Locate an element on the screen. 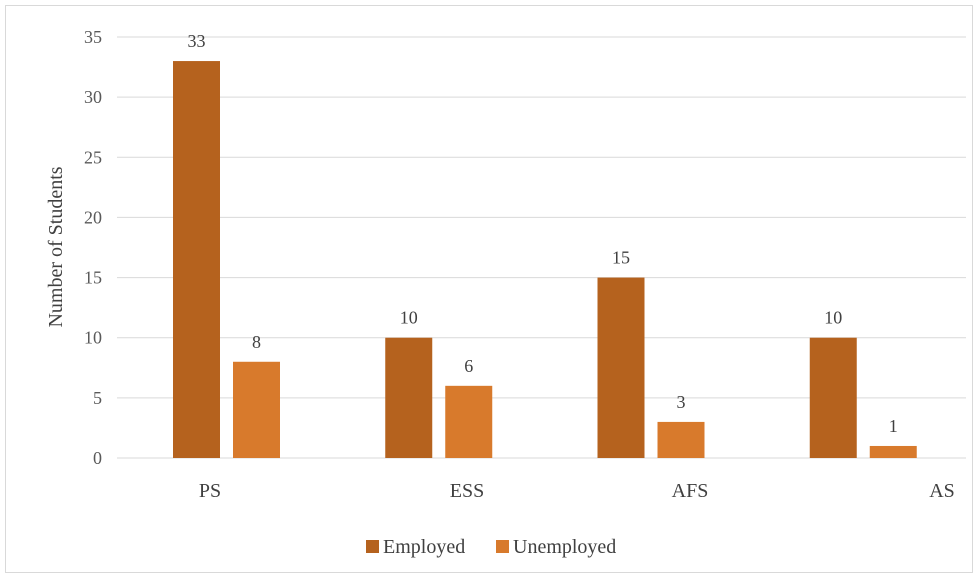  y-axis-label: Number of Students is located at coordinates (56, 246).